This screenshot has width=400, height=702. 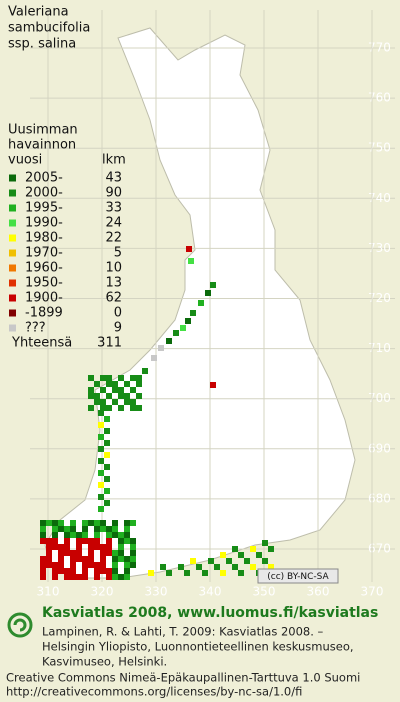 What do you see at coordinates (48, 592) in the screenshot?
I see `easting-label: 310` at bounding box center [48, 592].